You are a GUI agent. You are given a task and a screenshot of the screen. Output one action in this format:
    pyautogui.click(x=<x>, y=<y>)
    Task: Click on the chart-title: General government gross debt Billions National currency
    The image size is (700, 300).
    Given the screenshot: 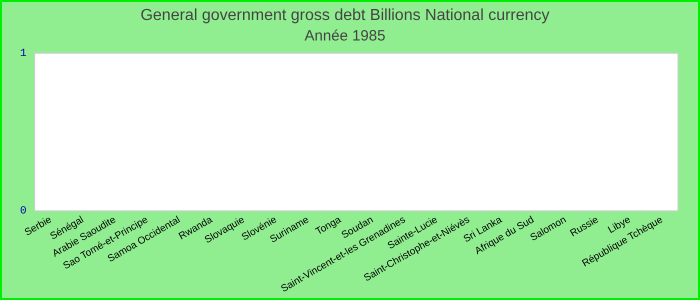 What is the action you would take?
    pyautogui.click(x=345, y=15)
    